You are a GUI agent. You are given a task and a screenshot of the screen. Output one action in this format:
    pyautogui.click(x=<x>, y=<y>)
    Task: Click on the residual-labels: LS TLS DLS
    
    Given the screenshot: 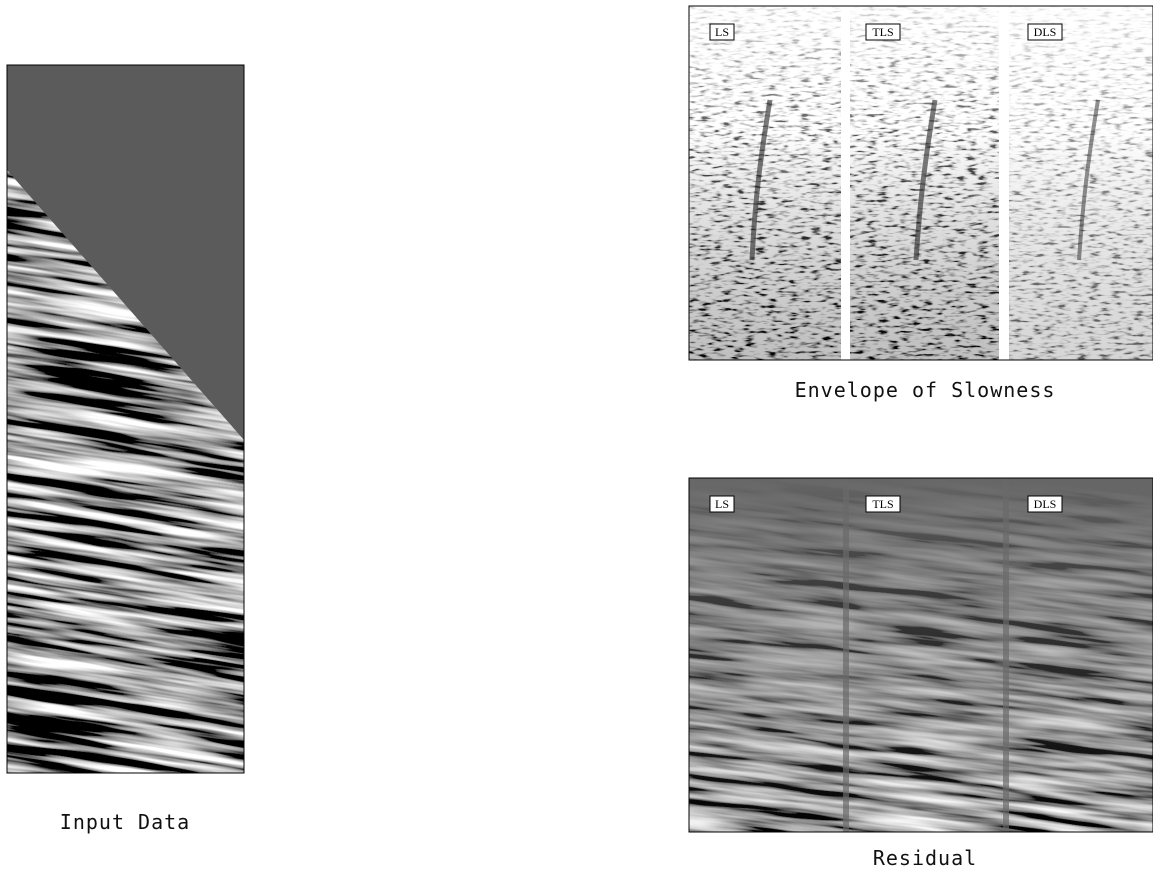 What is the action you would take?
    pyautogui.click(x=886, y=504)
    